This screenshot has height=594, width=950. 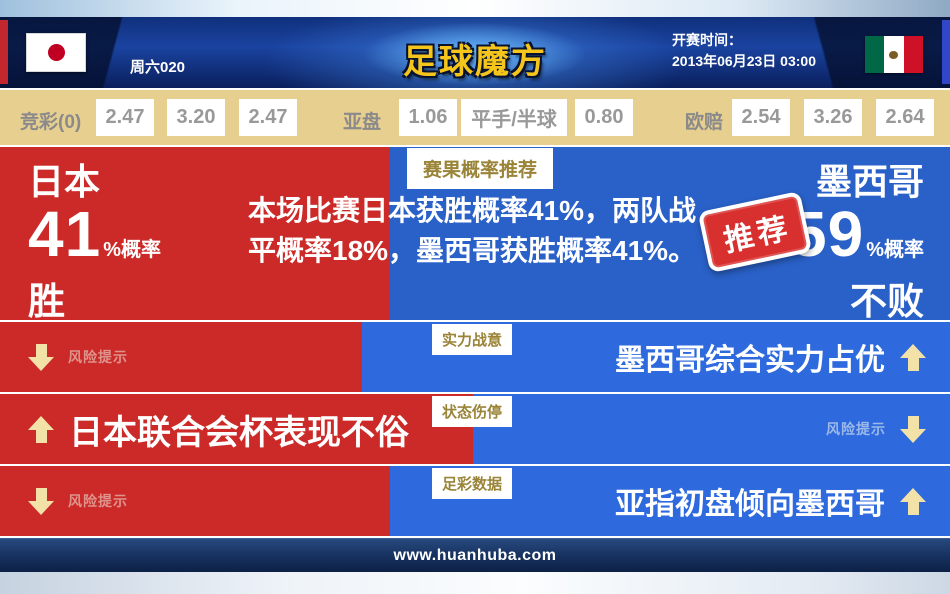 I want to click on header-bar: 周六020 足球魔方 开赛时间： 2013年06月23日 03:00, so click(x=475, y=52).